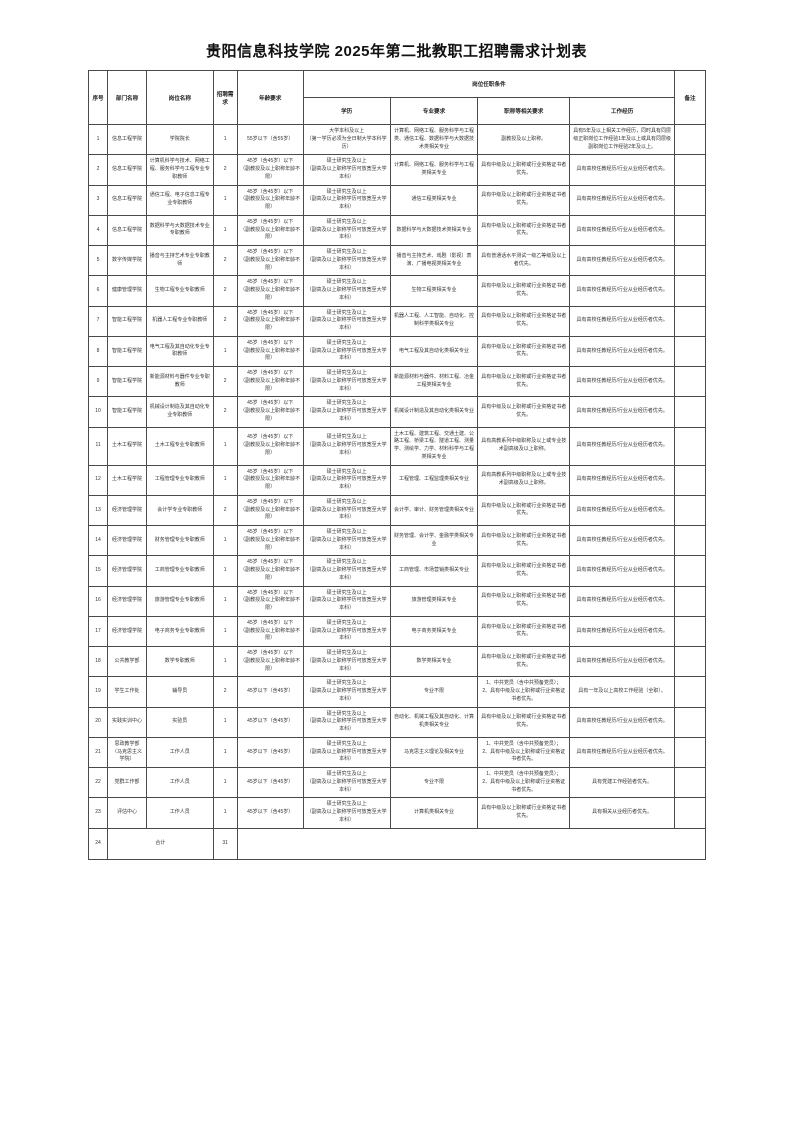  I want to click on cell-position: 数据科学与大数据技术专业专职教师, so click(179, 230).